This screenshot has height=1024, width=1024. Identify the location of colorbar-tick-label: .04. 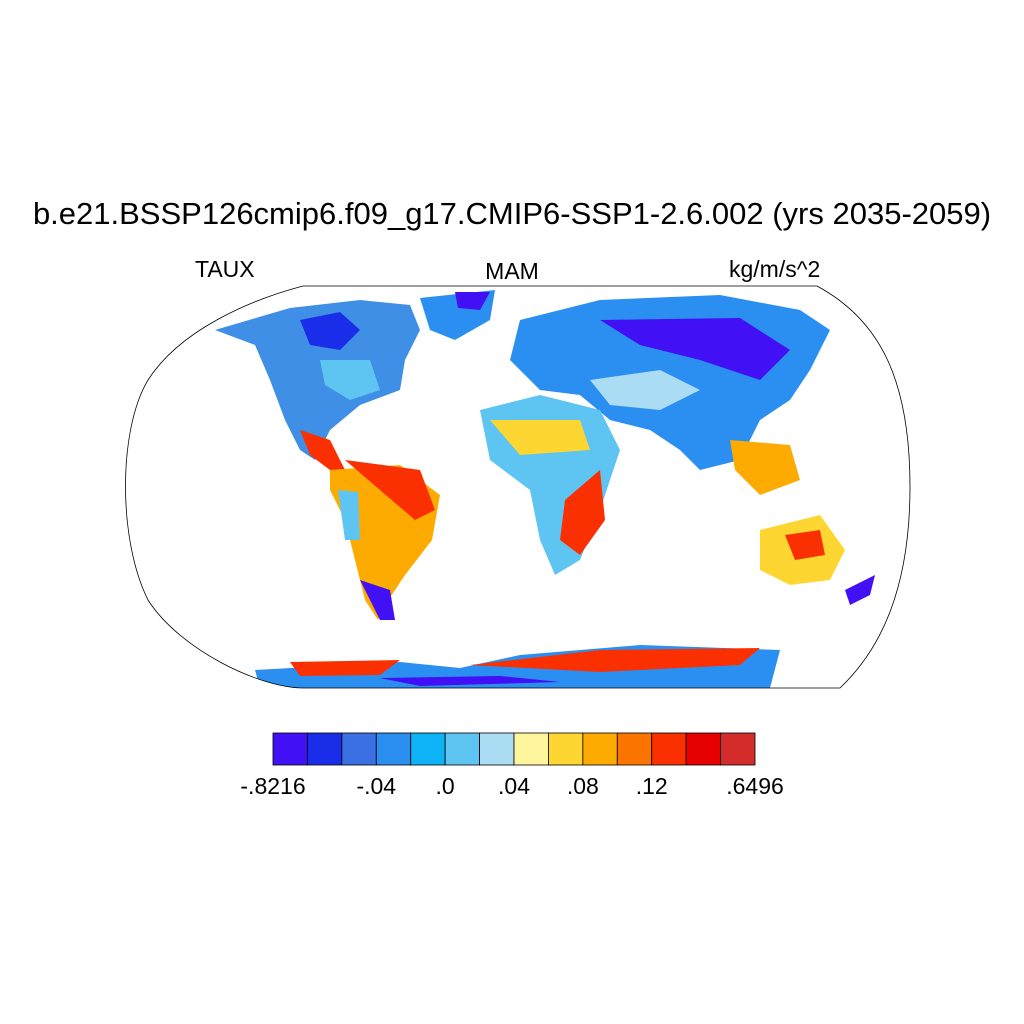
(514, 786).